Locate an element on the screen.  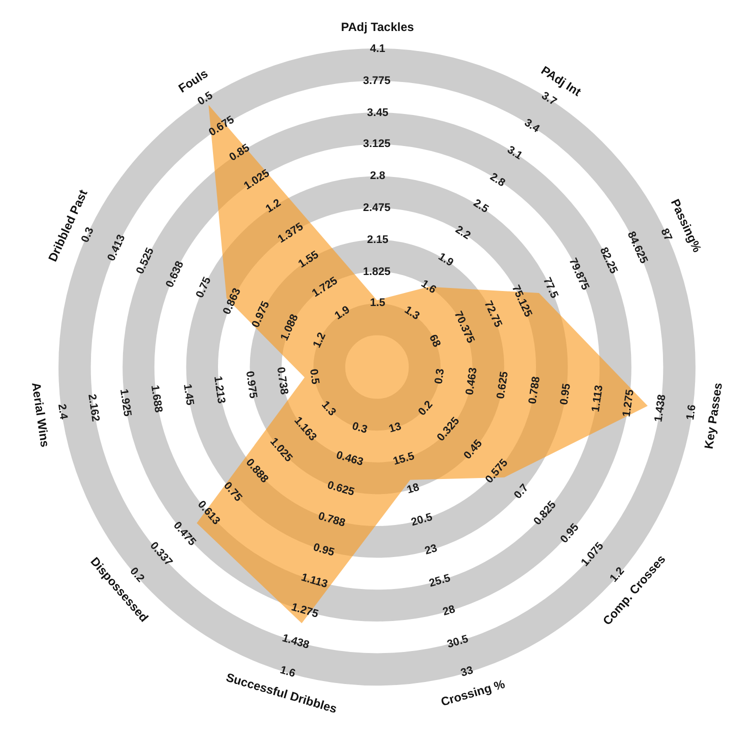
text: 2.5 is located at coordinates (481, 206).